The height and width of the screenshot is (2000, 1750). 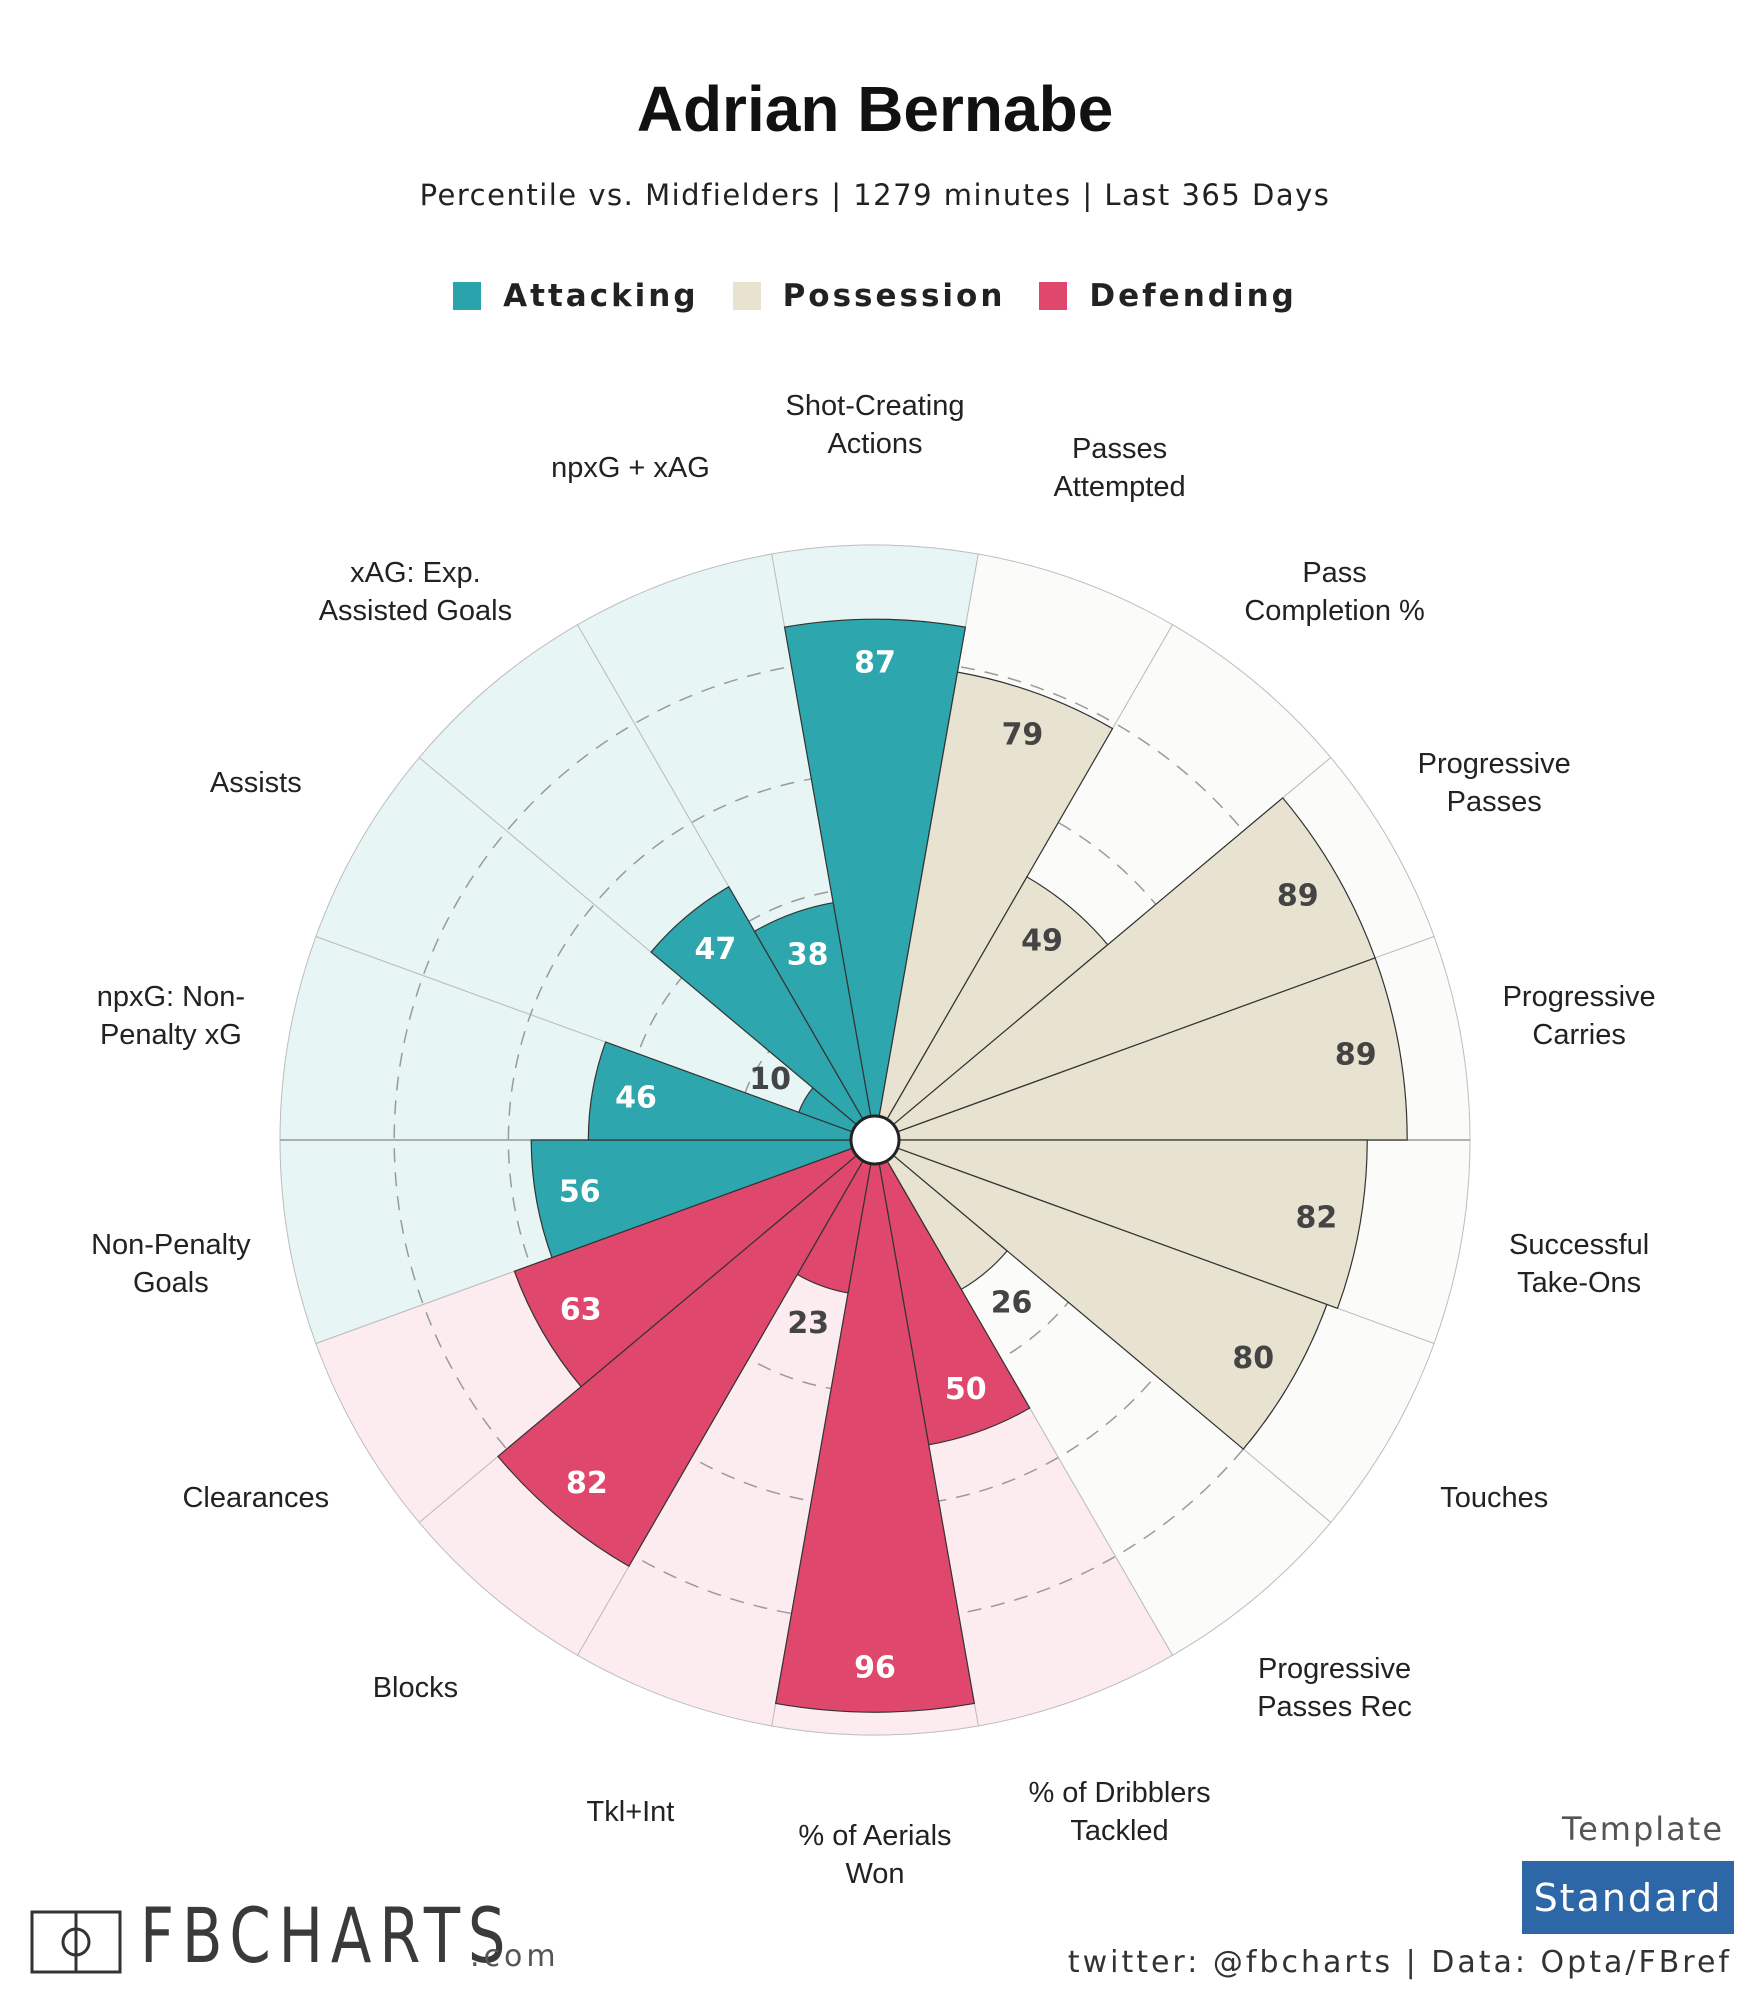 What do you see at coordinates (808, 954) in the screenshot?
I see `value-label-npxg-xag: 38` at bounding box center [808, 954].